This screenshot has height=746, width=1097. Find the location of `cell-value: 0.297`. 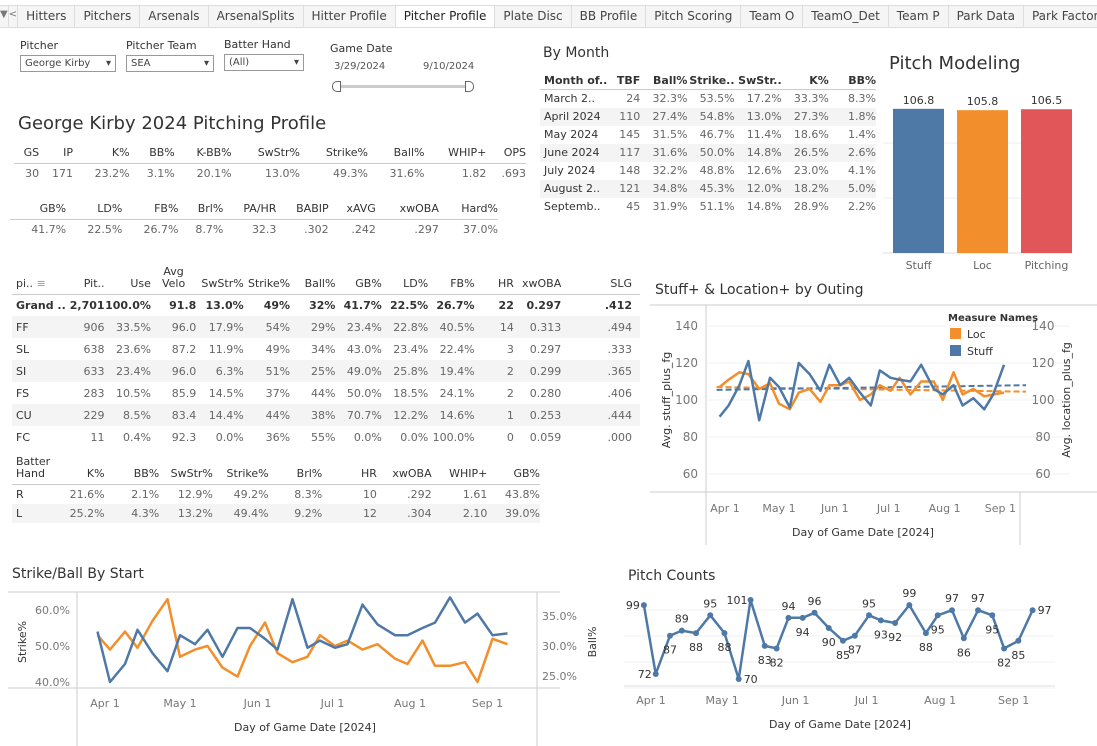

cell-value: 0.297 is located at coordinates (545, 349).